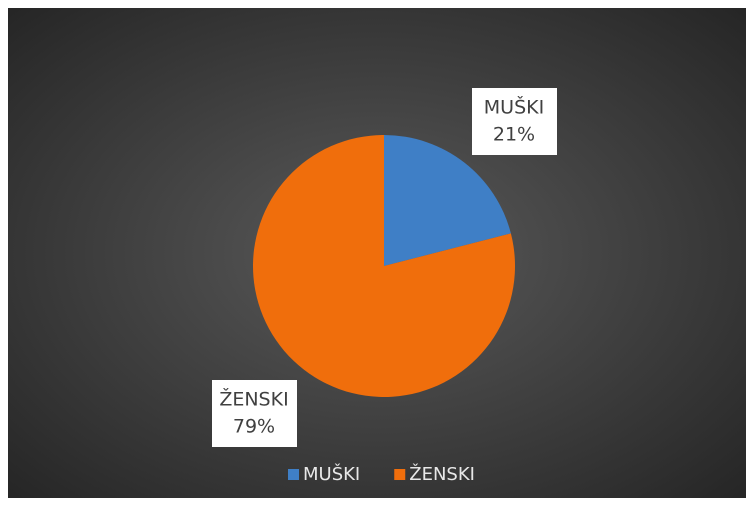 The height and width of the screenshot is (506, 754). Describe the element at coordinates (447, 200) in the screenshot. I see `pie-slice` at that location.